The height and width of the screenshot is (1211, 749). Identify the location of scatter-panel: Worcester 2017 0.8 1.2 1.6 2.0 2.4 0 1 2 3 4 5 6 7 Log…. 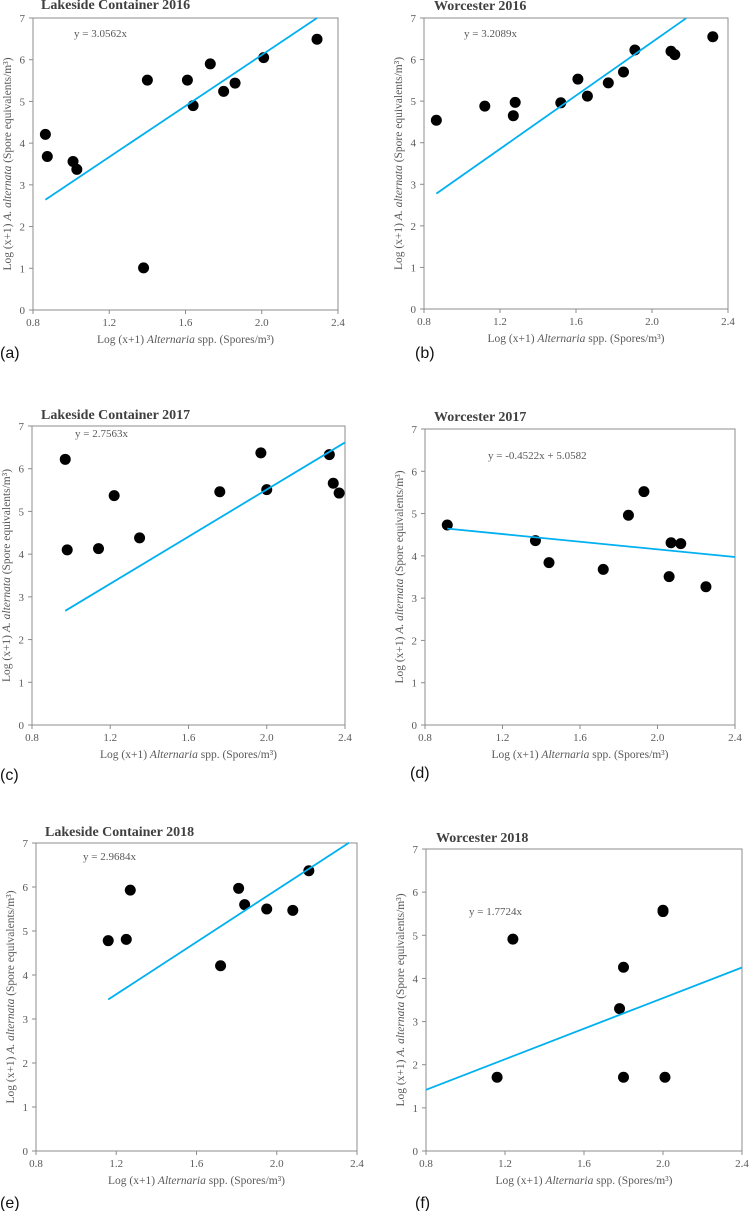
(568, 596).